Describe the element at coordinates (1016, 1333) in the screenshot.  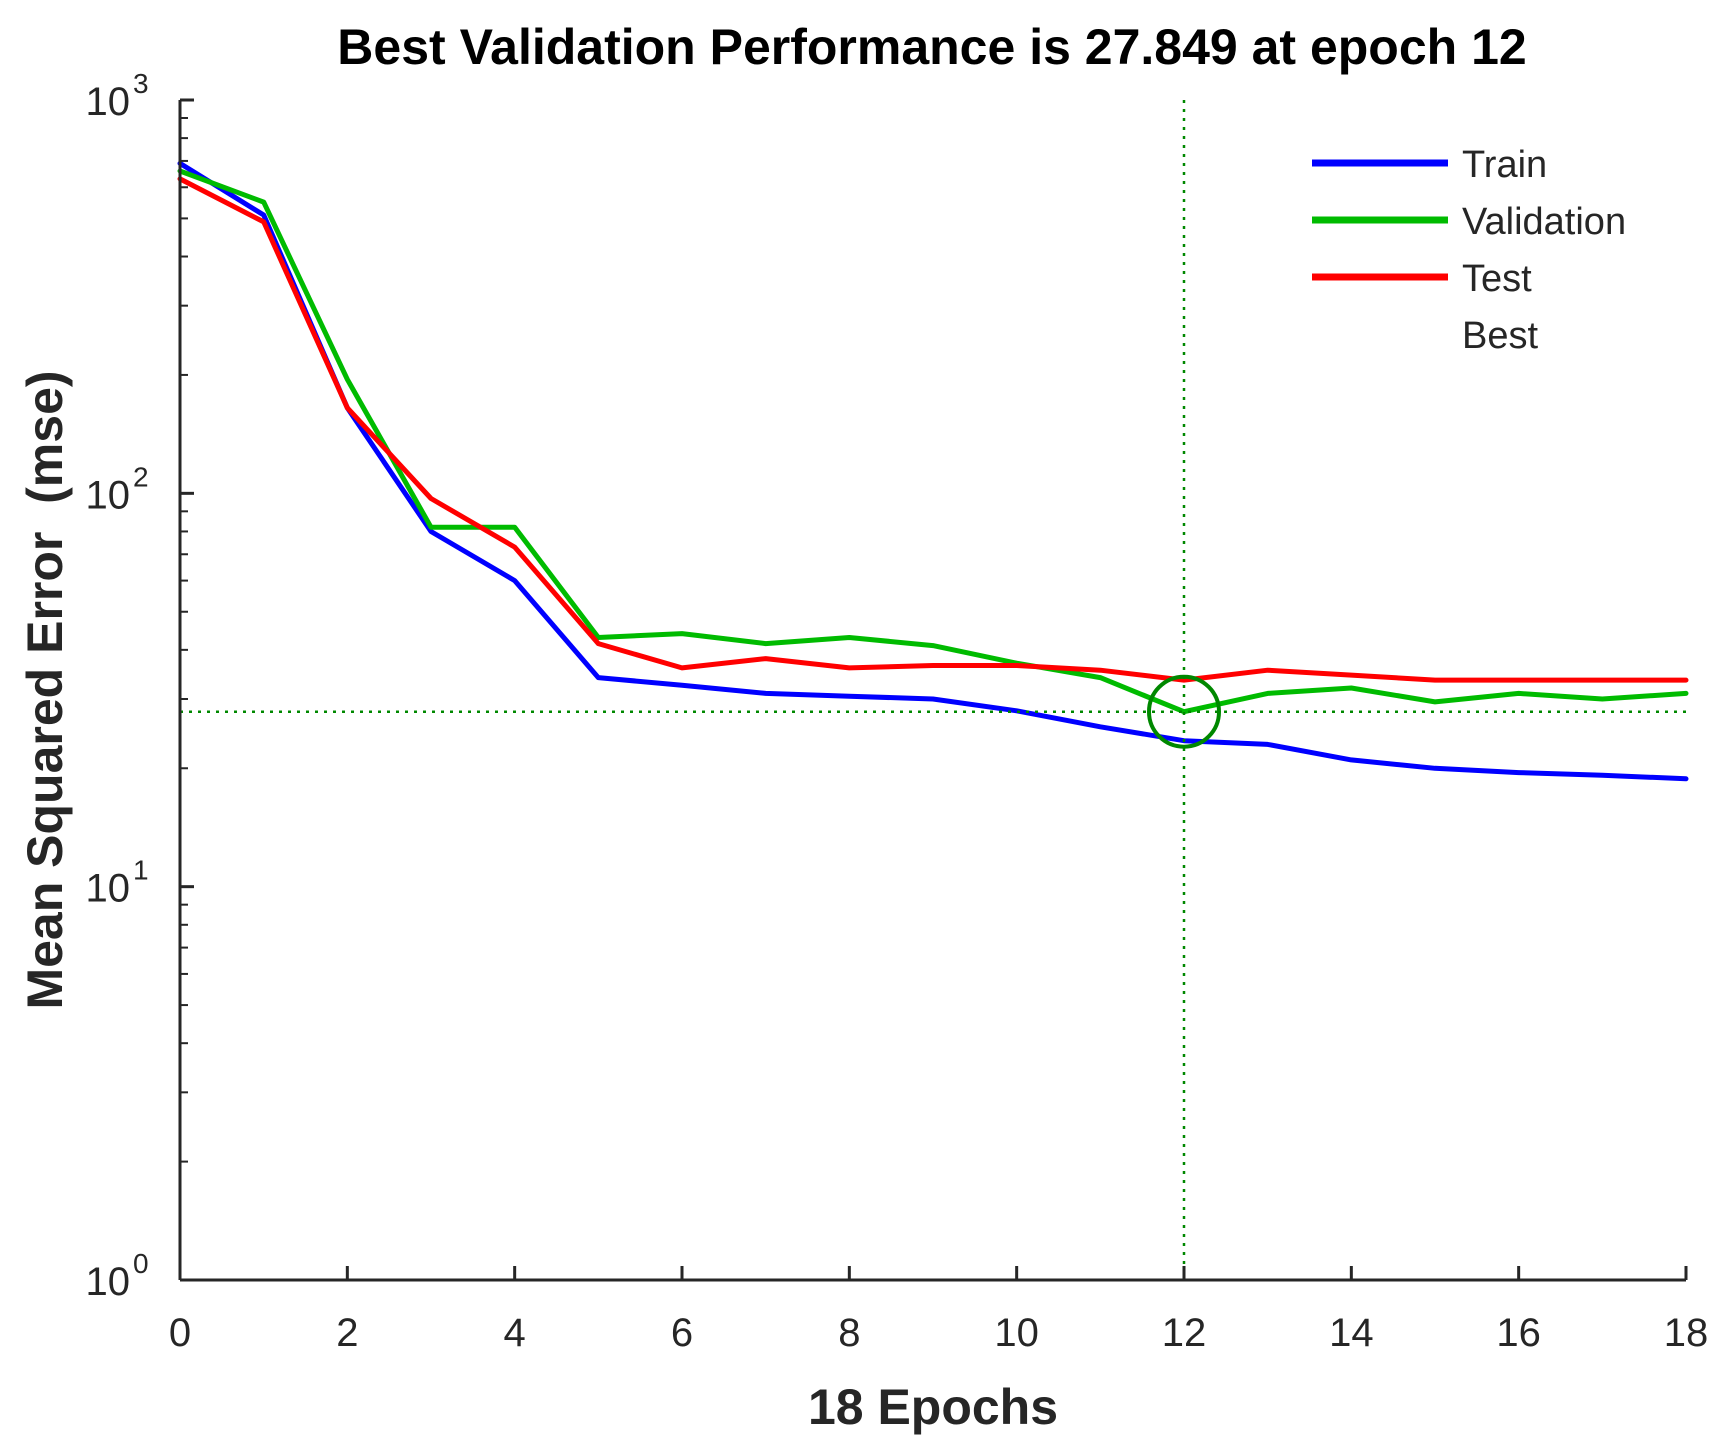
I see `x-tick-label: 10` at that location.